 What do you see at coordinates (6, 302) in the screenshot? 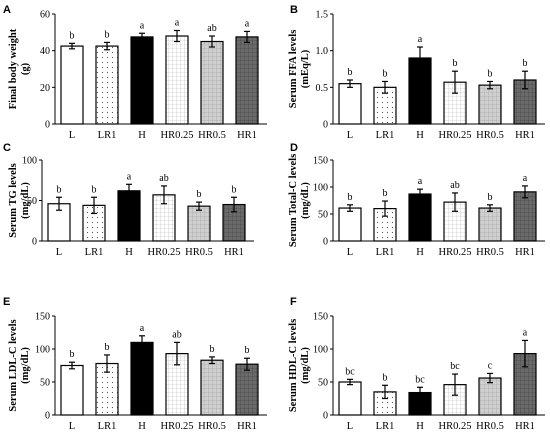
I see `panel-letter: E` at bounding box center [6, 302].